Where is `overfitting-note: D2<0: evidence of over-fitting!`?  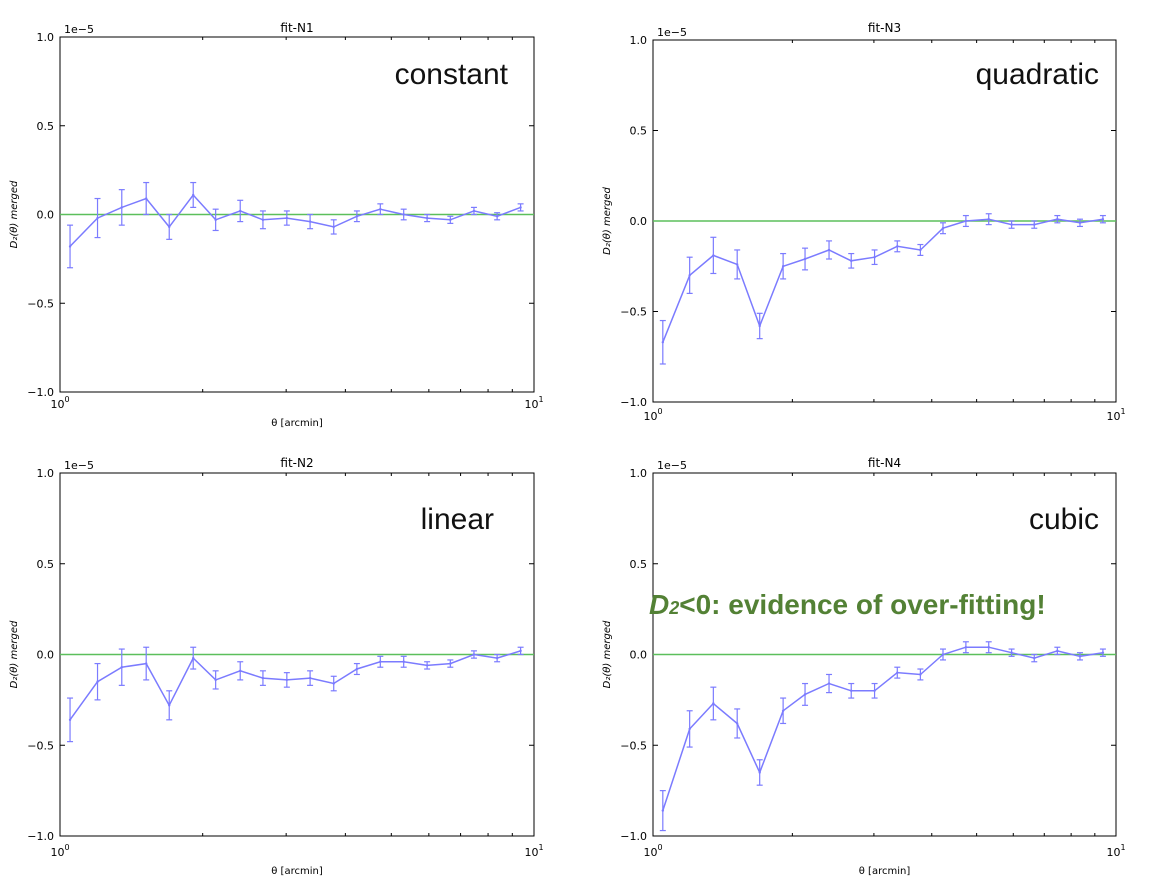
overfitting-note: D2<0: evidence of over-fitting! is located at coordinates (906, 605).